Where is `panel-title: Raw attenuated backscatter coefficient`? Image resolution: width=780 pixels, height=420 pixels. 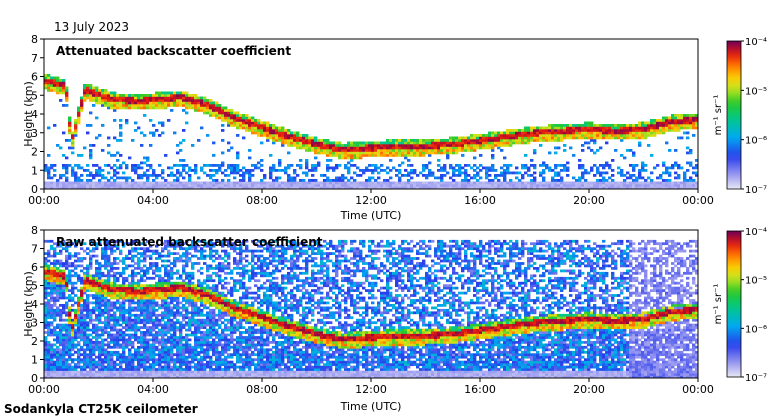 panel-title: Raw attenuated backscatter coefficient is located at coordinates (189, 242).